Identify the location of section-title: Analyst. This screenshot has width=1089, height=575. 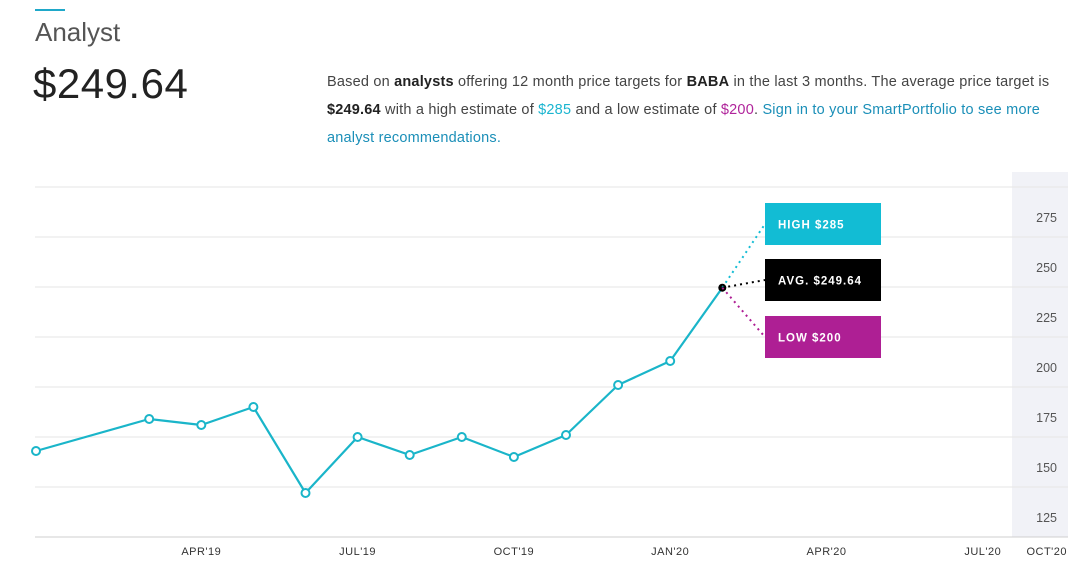
(78, 32).